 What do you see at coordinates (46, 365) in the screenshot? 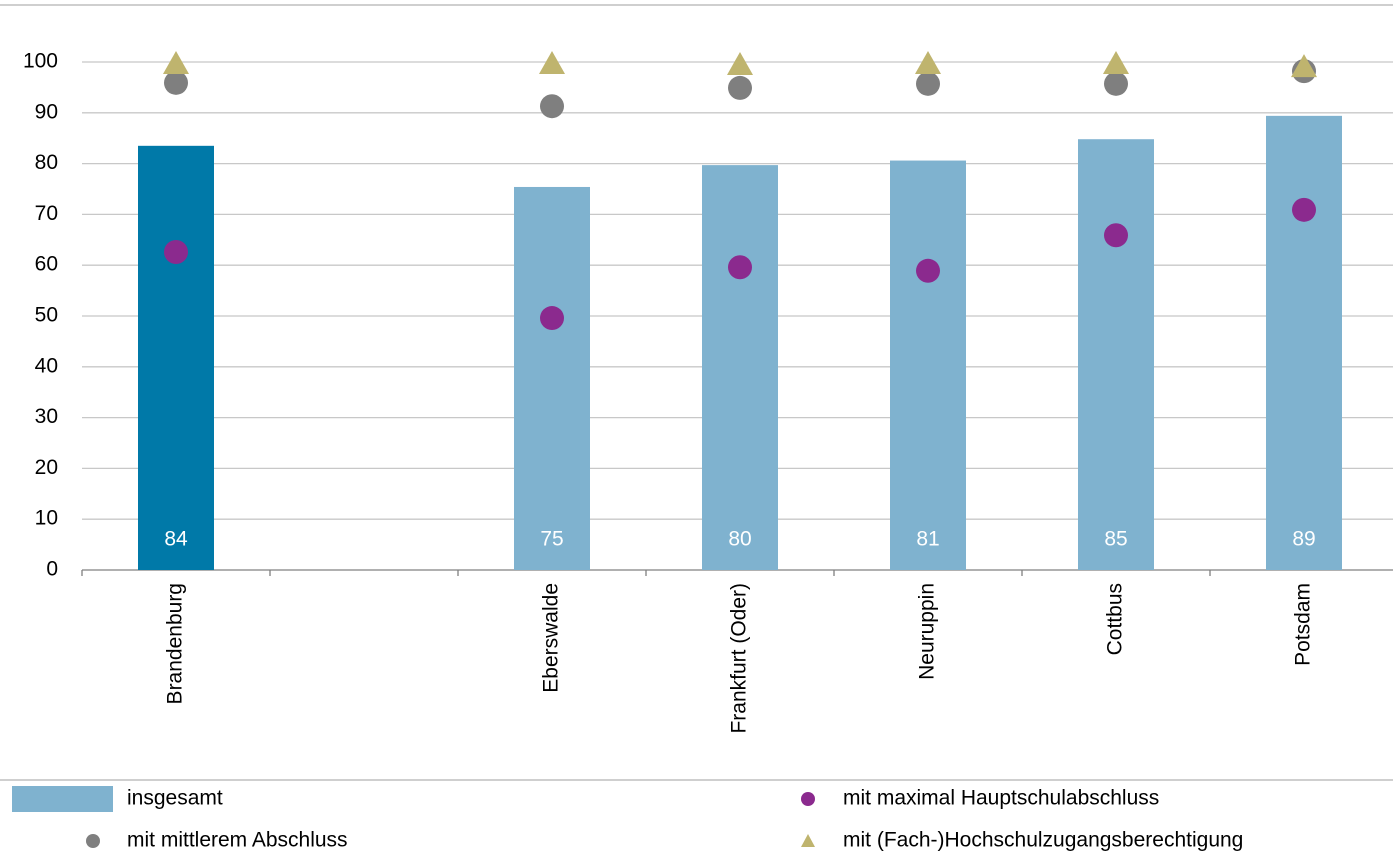
I see `y-tick-label: 40` at bounding box center [46, 365].